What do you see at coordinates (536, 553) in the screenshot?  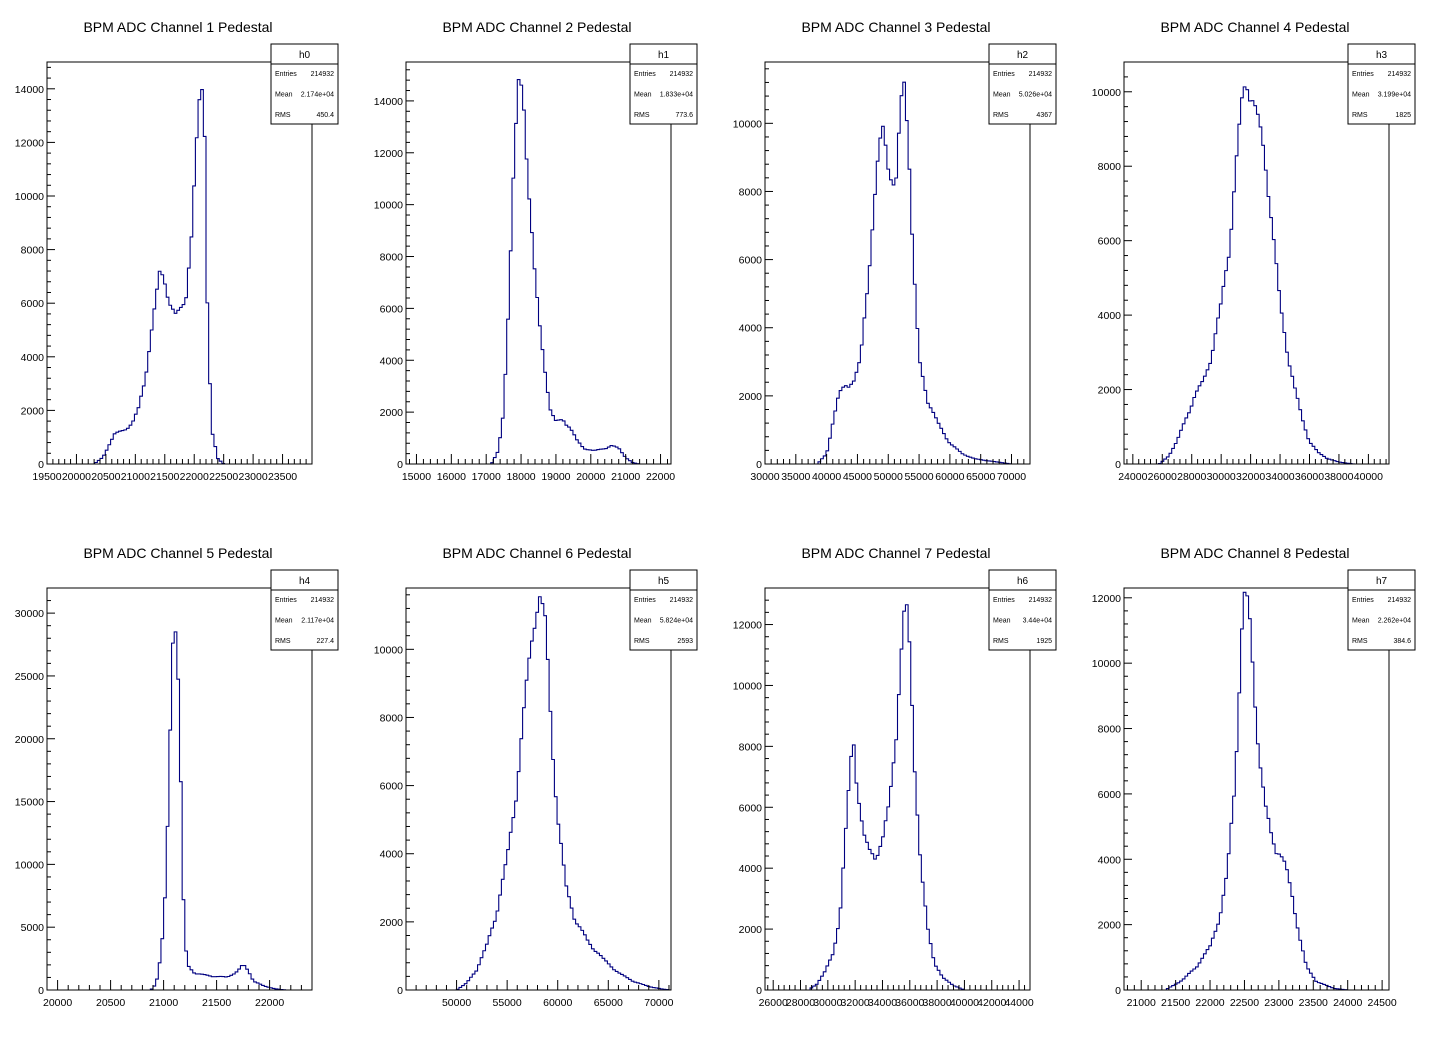 I see `chart-title: BPM ADC Channel 6 Pedestal` at bounding box center [536, 553].